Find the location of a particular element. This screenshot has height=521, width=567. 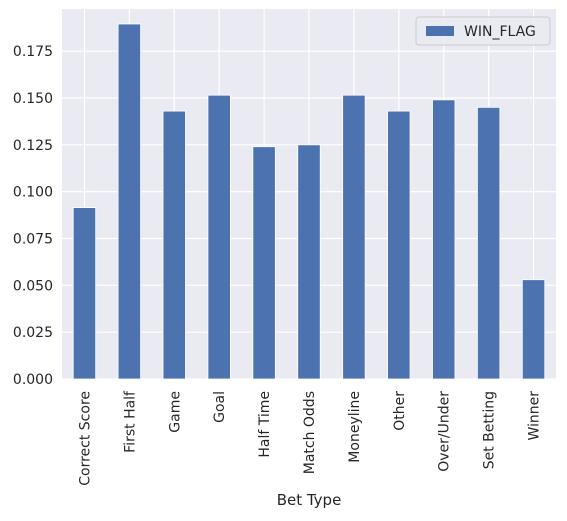

legend-label: WIN_FLAG is located at coordinates (500, 32).